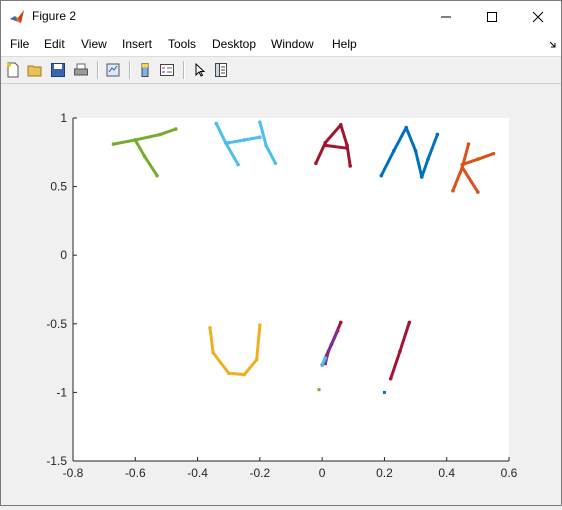 This screenshot has height=510, width=562. Describe the element at coordinates (281, 70) in the screenshot. I see `toolbar` at that location.